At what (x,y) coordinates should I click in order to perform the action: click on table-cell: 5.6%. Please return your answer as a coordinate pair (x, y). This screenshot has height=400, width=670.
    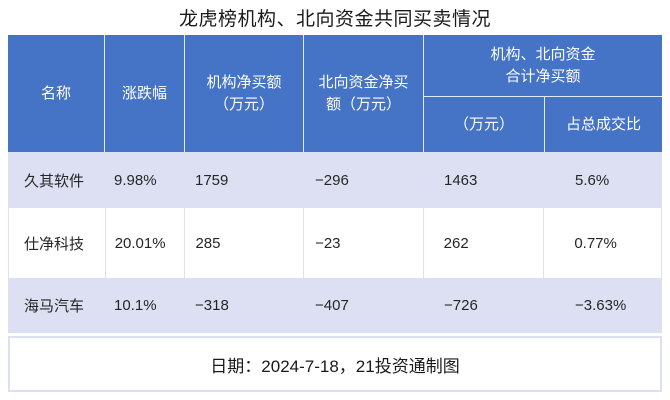
    Looking at the image, I should click on (592, 180).